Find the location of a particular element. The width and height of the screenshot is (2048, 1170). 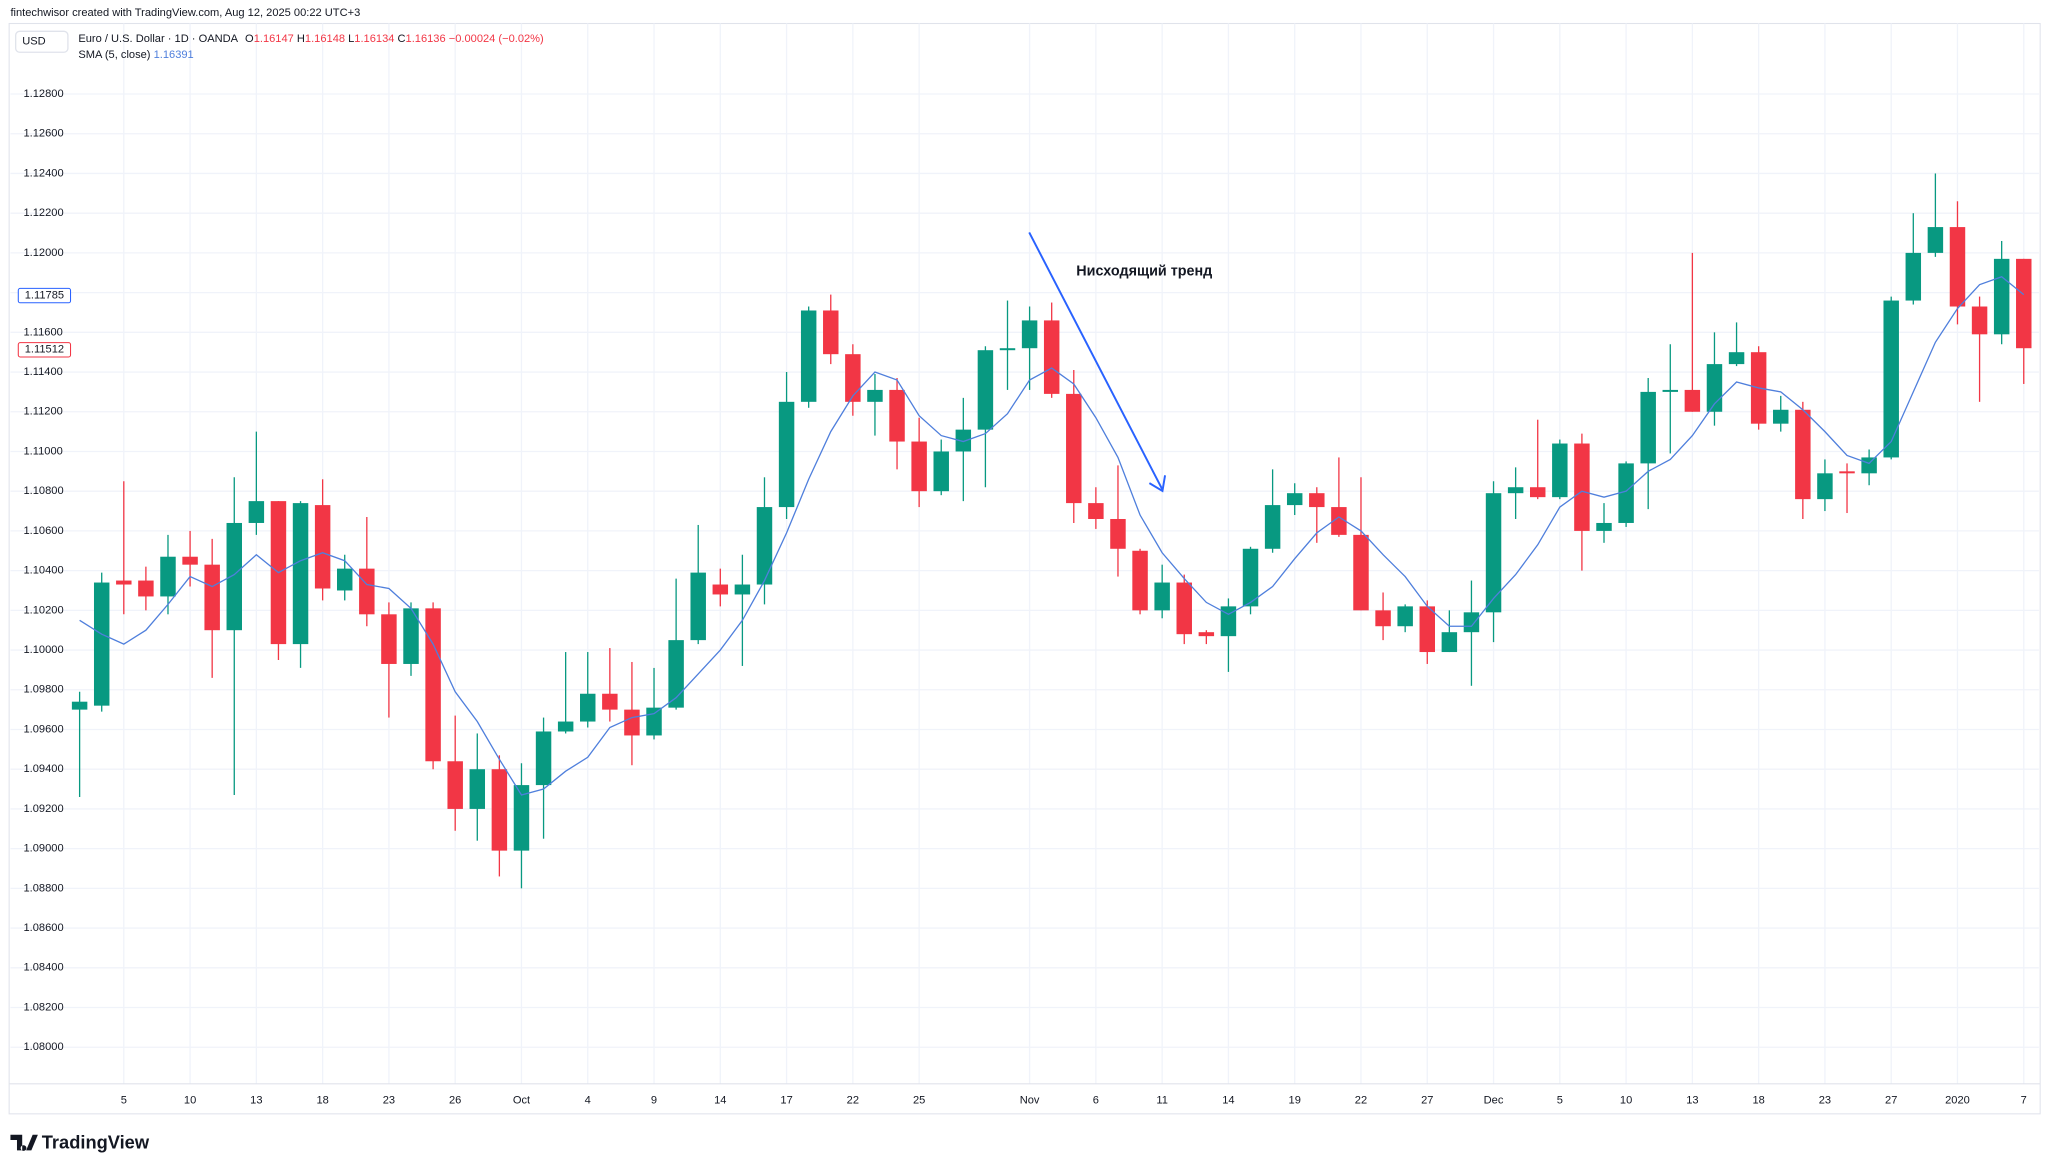

y-tick-label: 1.12000 is located at coordinates (44, 253).